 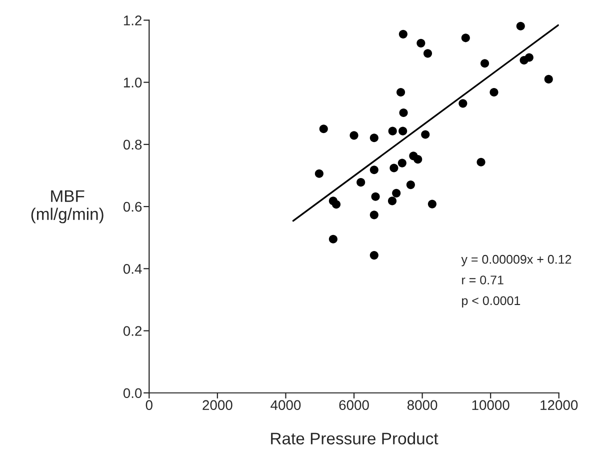 What do you see at coordinates (354, 438) in the screenshot?
I see `x-axis-title: Rate Pressure Product` at bounding box center [354, 438].